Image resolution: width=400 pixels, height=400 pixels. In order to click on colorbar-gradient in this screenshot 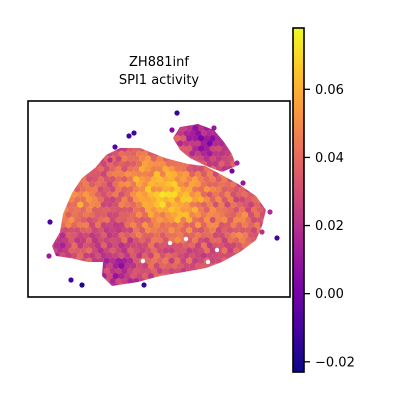, I will do `click(298, 200)`.